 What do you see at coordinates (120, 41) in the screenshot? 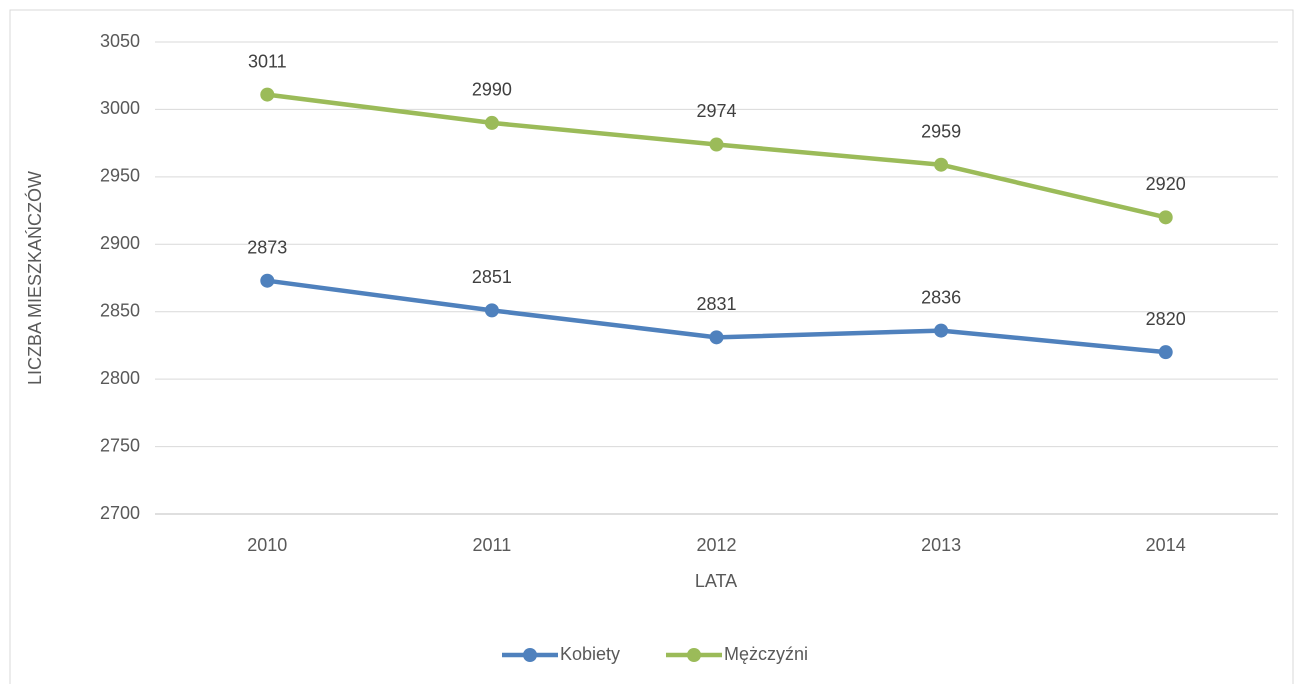
I see `y-tick-label: 3050` at bounding box center [120, 41].